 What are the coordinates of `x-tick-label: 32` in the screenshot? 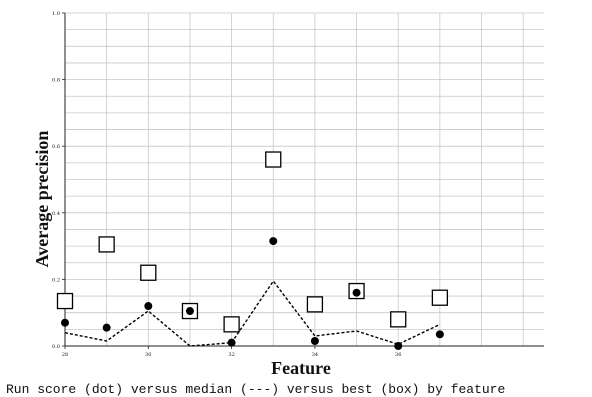 It's located at (231, 355).